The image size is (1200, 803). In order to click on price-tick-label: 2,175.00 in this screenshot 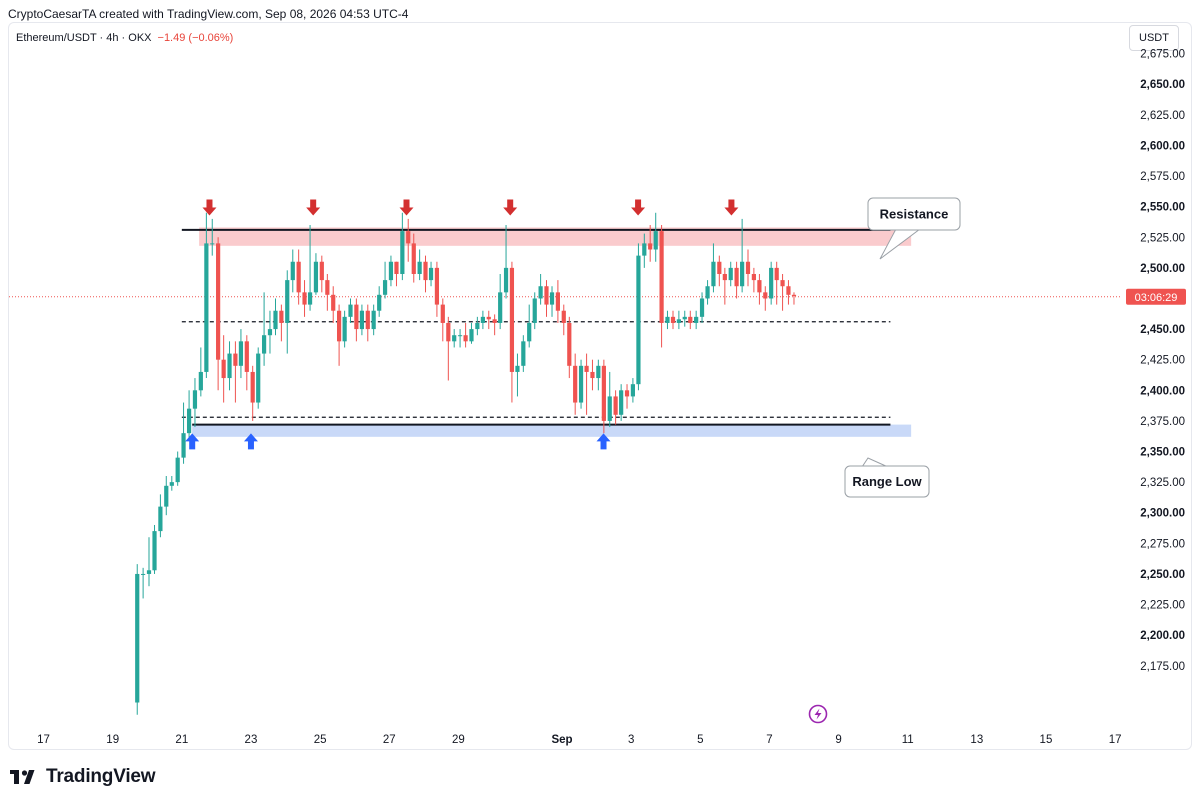, I will do `click(1162, 667)`.